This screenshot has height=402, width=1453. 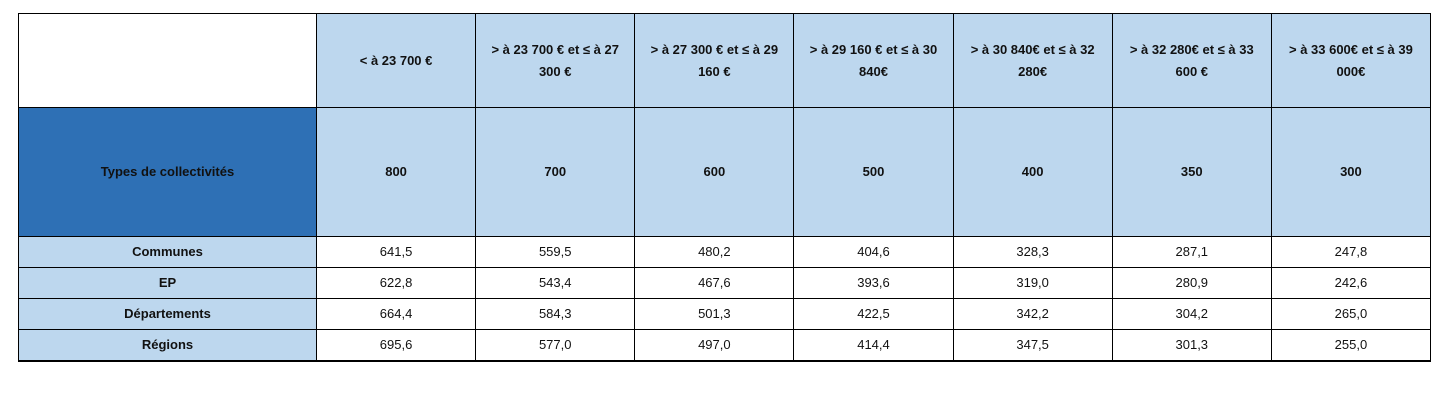 I want to click on data-cell: 280,9, so click(x=1191, y=283).